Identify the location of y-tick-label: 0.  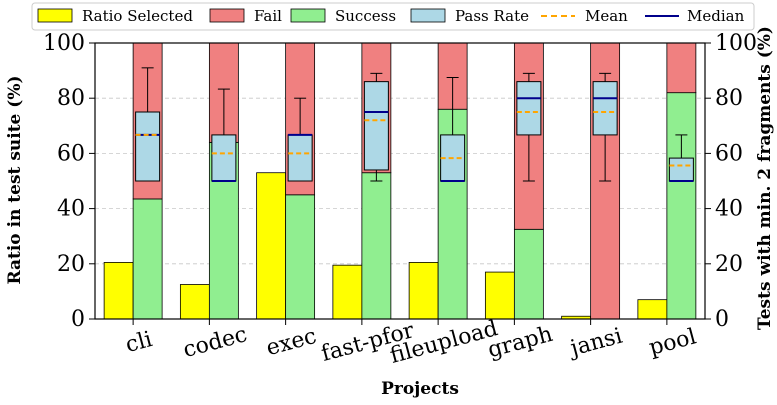
(78, 319).